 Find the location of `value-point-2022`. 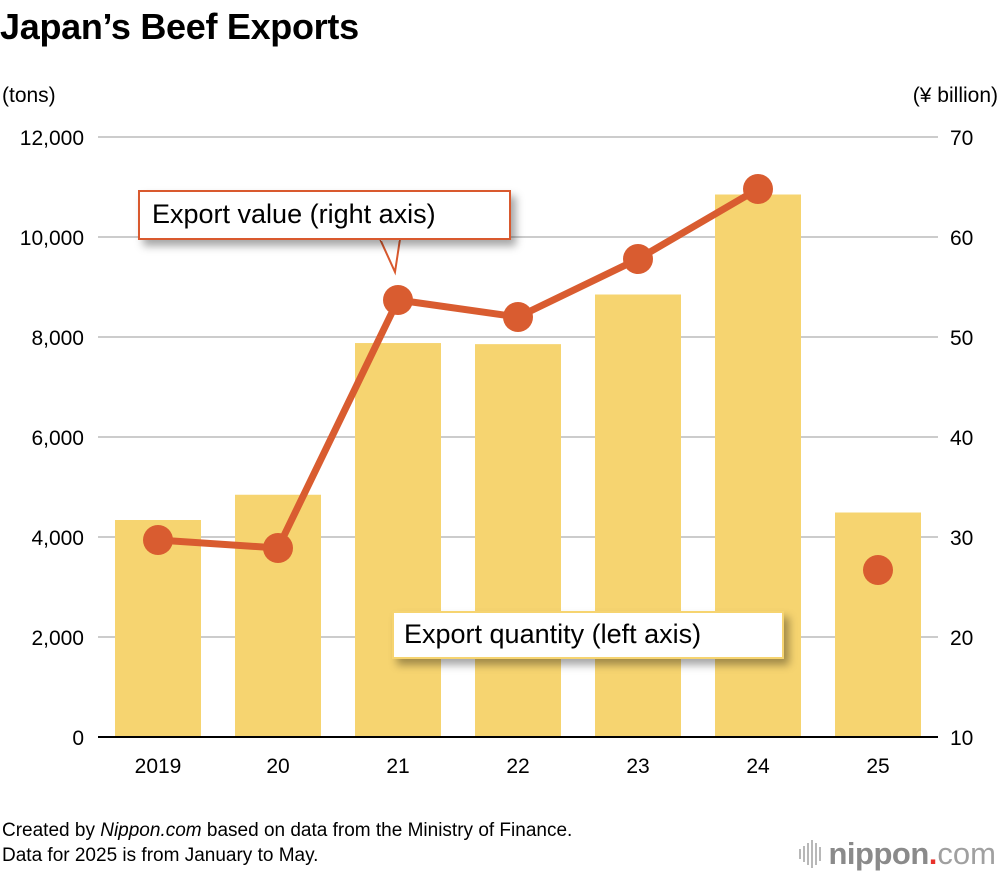

value-point-2022 is located at coordinates (518, 317).